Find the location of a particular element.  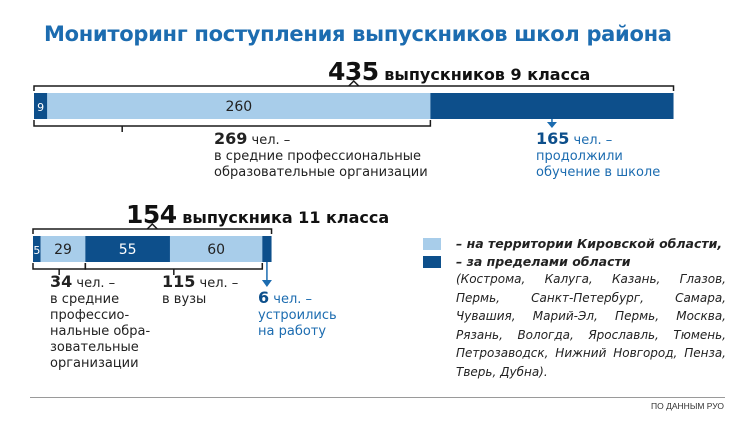

grade11-work-arrow-head is located at coordinates (266, 283).